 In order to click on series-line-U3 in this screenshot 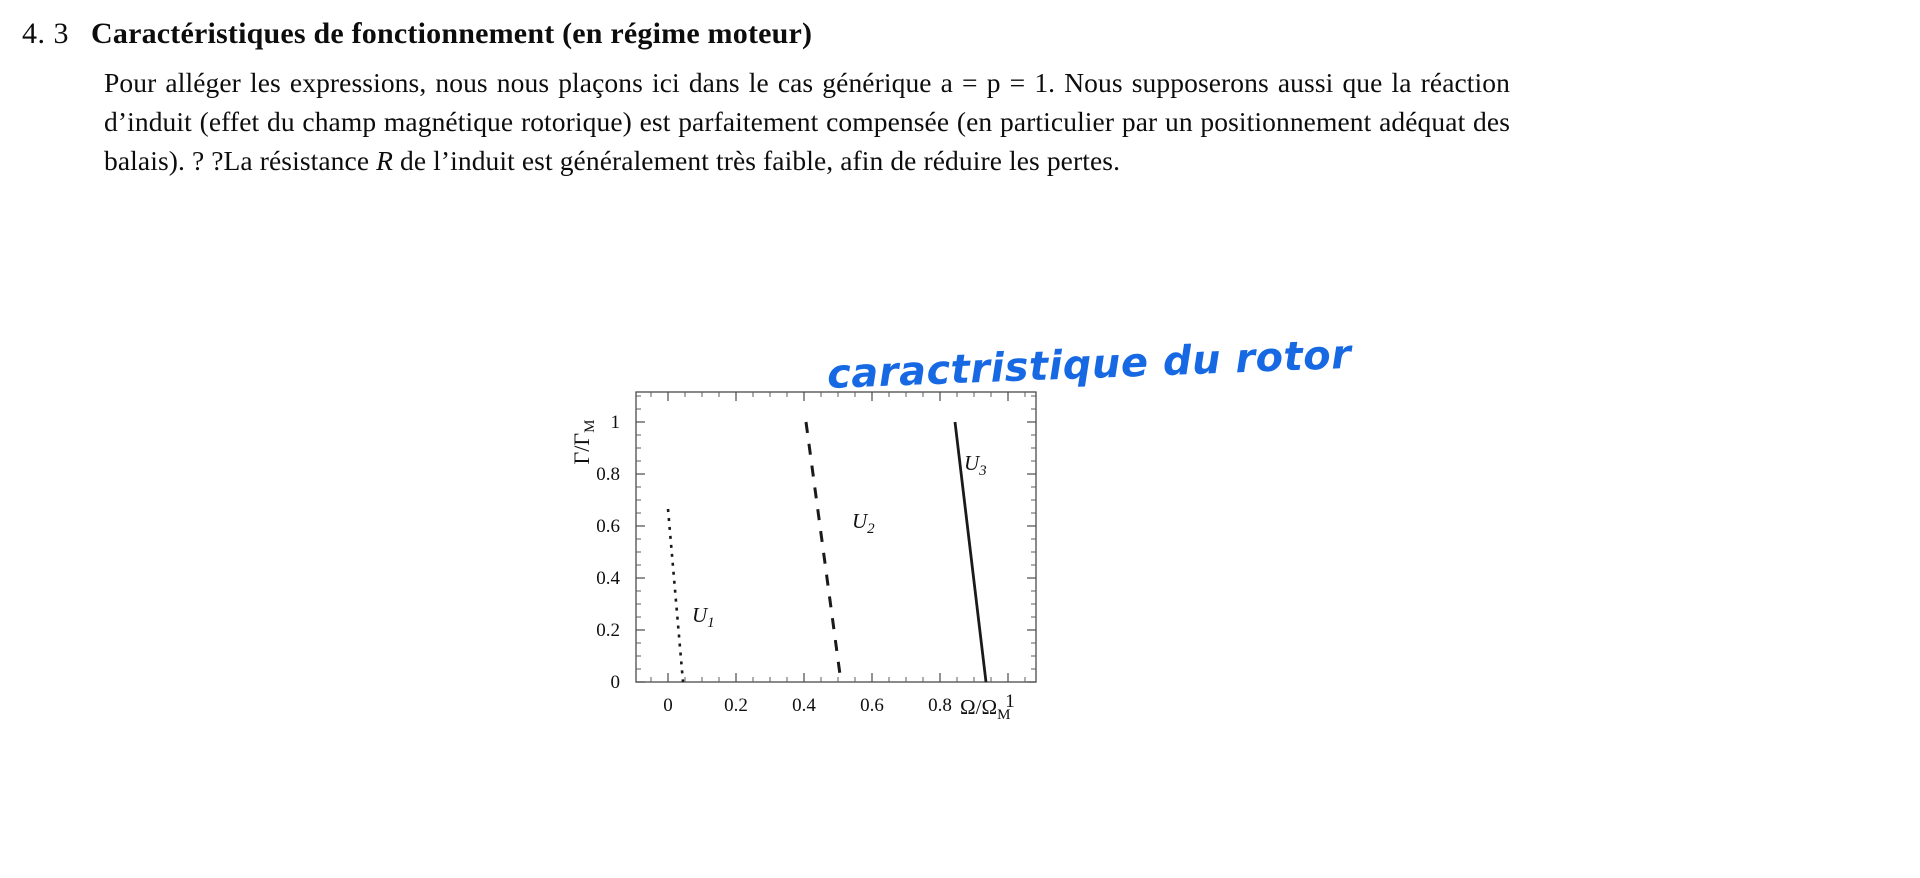, I will do `click(970, 552)`.